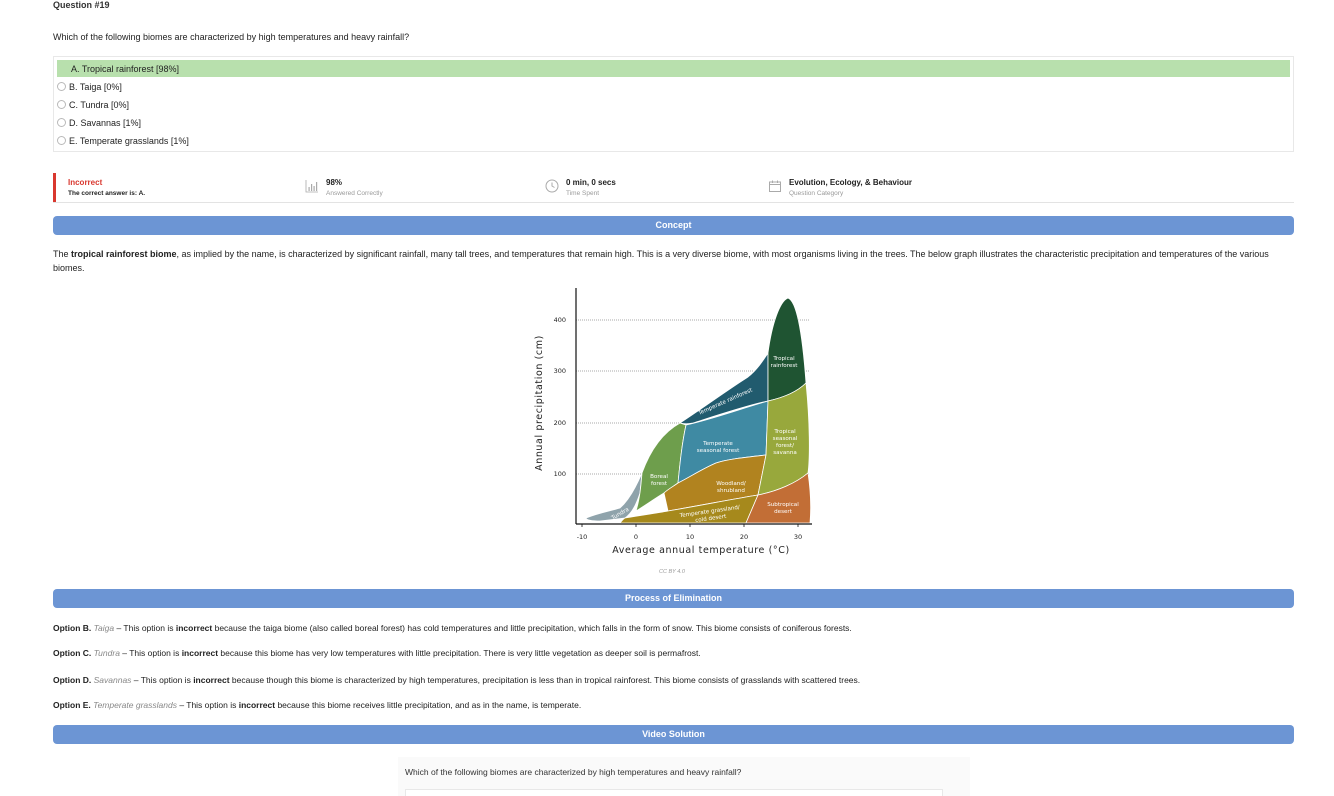 This screenshot has height=796, width=1334. Describe the element at coordinates (672, 572) in the screenshot. I see `chart-credit: CC BY 4.0` at that location.